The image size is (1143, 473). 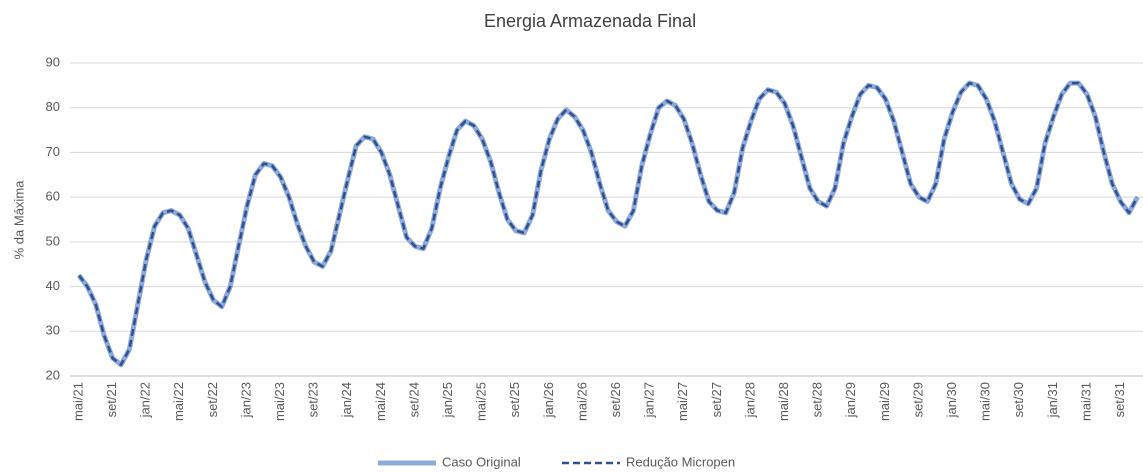 I want to click on x-tick-label: mai/29, so click(x=884, y=401).